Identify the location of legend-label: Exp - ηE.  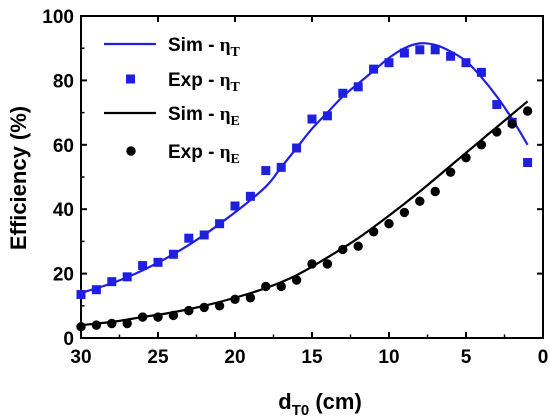
(204, 154).